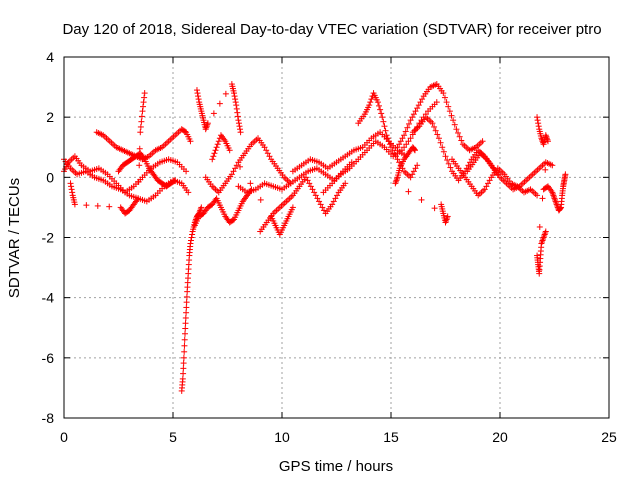 The height and width of the screenshot is (480, 640). What do you see at coordinates (50, 177) in the screenshot?
I see `y-tick-label: 0` at bounding box center [50, 177].